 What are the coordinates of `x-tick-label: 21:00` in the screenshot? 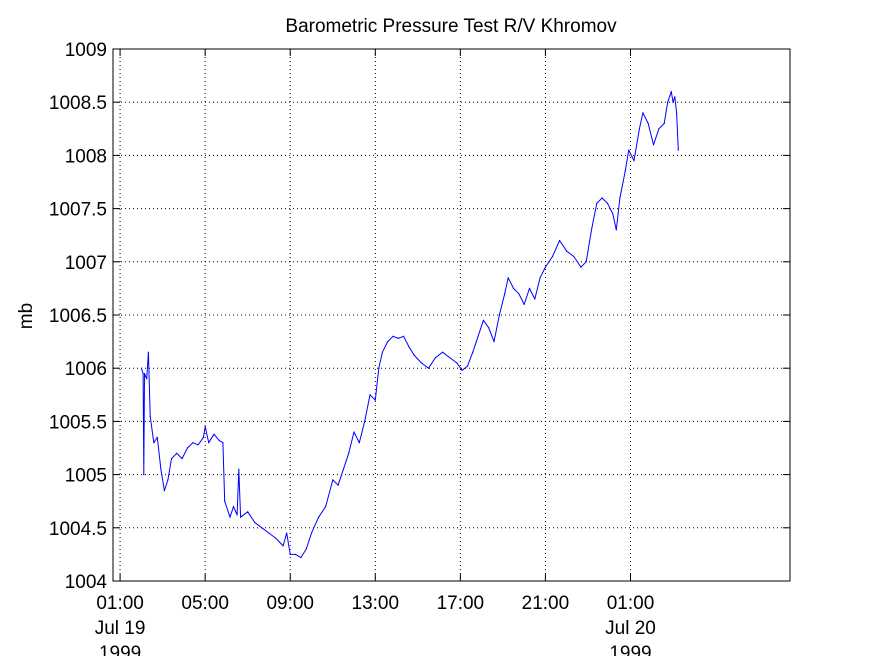 It's located at (546, 603).